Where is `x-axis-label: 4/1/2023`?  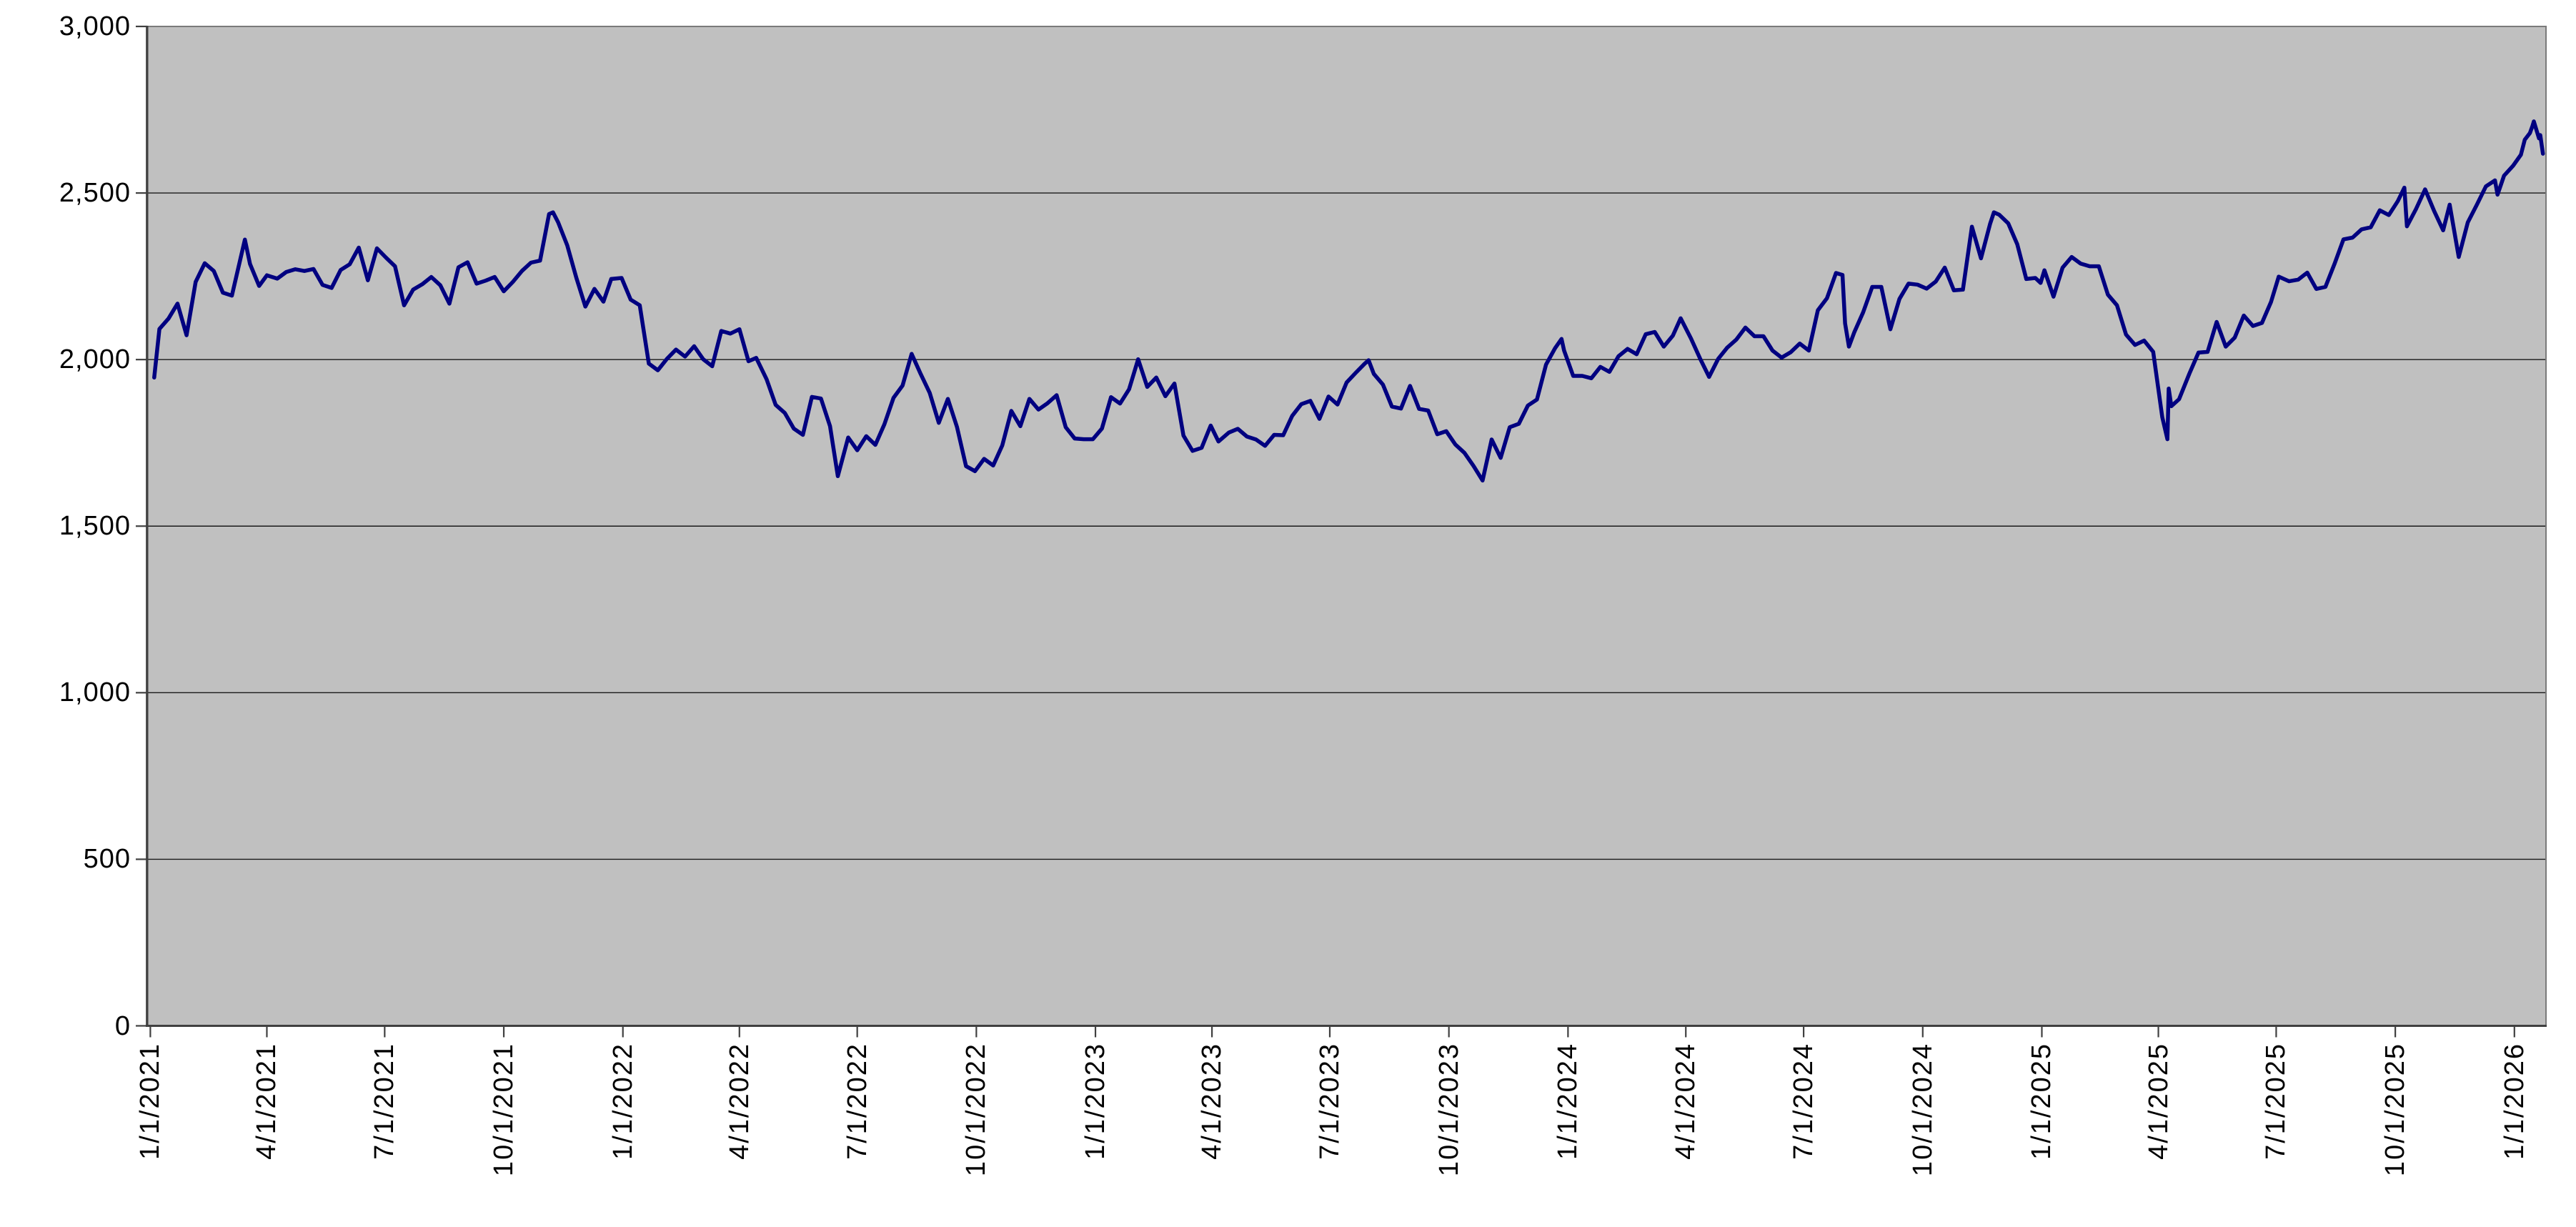
x-axis-label: 4/1/2023 is located at coordinates (1212, 1101).